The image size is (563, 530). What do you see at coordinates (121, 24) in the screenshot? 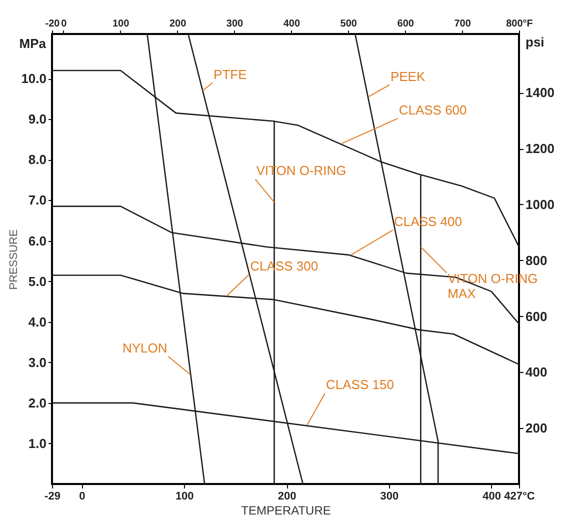
I see `x2-tick-label: 100` at bounding box center [121, 24].